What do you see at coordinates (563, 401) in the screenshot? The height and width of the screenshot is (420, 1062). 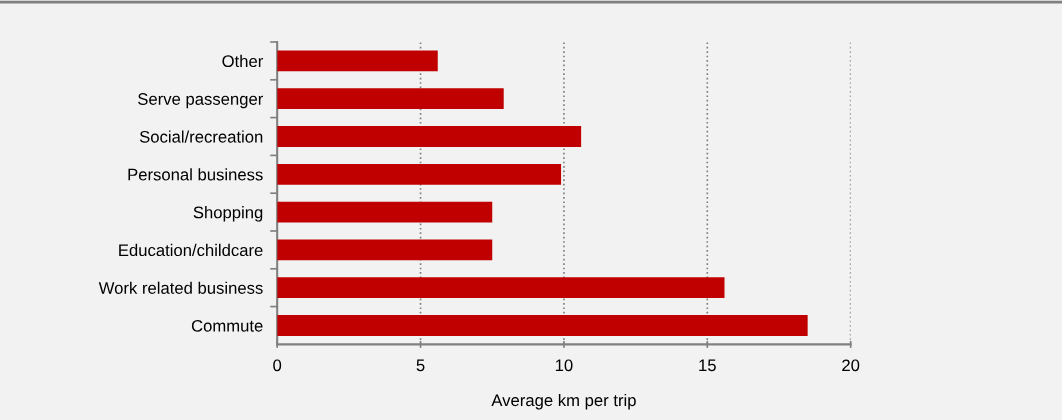 I see `x-axis-title: Average km per trip` at bounding box center [563, 401].